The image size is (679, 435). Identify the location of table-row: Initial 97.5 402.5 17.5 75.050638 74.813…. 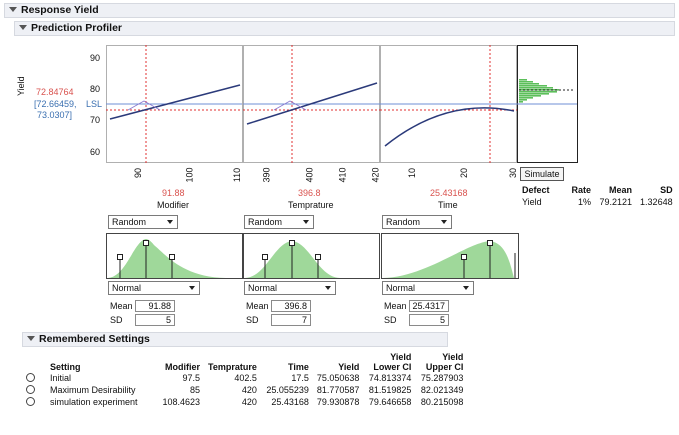
(246, 378).